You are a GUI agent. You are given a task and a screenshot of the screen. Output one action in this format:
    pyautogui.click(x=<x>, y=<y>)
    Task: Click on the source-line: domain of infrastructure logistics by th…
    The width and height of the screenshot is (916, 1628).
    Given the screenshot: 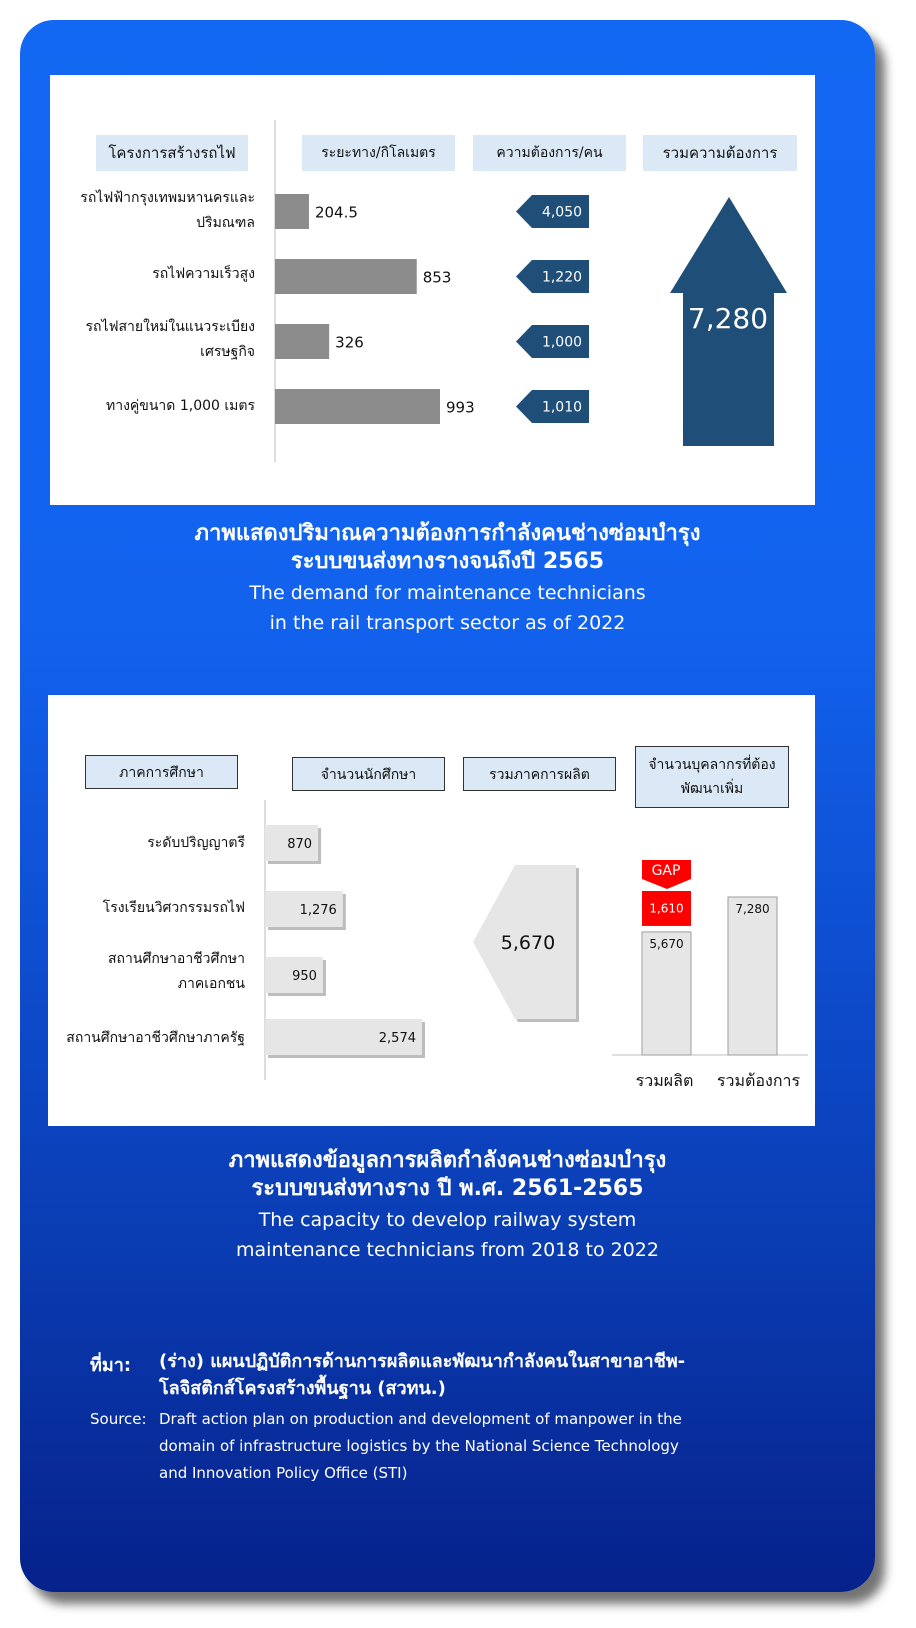 What is the action you would take?
    pyautogui.click(x=419, y=1446)
    